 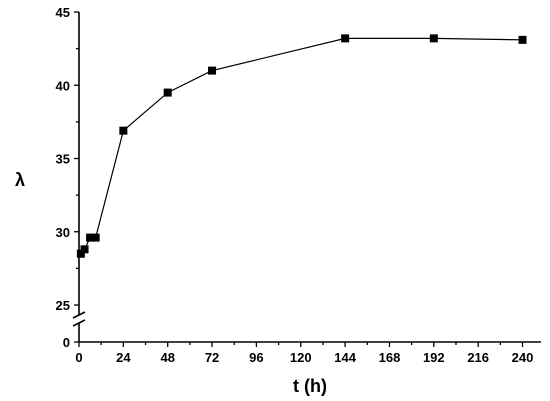 I want to click on x-axis-ticks: 0 24 48 72 96 120 144 168 192 216 240, so click(x=304, y=353).